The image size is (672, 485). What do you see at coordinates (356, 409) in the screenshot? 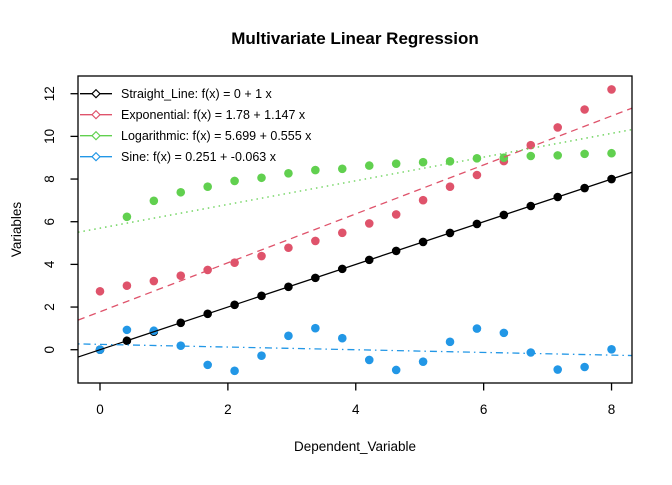
I see `x-tick-label: 4` at bounding box center [356, 409].